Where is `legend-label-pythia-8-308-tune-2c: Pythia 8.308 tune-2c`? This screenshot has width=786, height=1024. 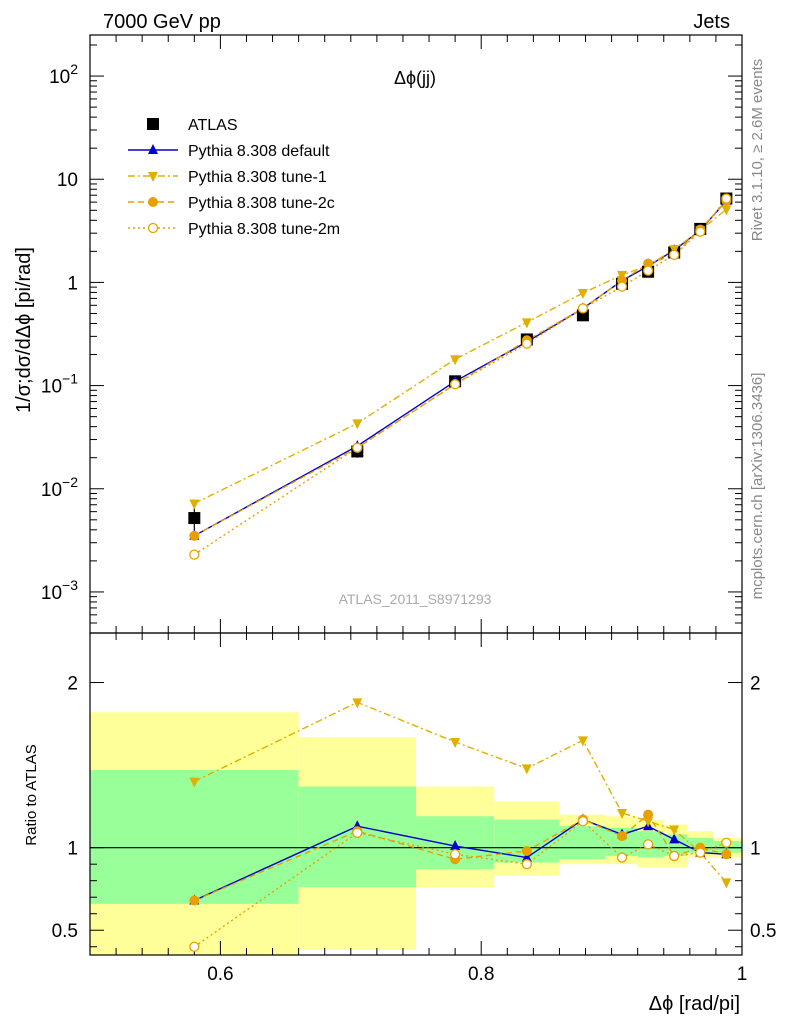 legend-label-pythia-8-308-tune-2c: Pythia 8.308 tune-2c is located at coordinates (261, 203).